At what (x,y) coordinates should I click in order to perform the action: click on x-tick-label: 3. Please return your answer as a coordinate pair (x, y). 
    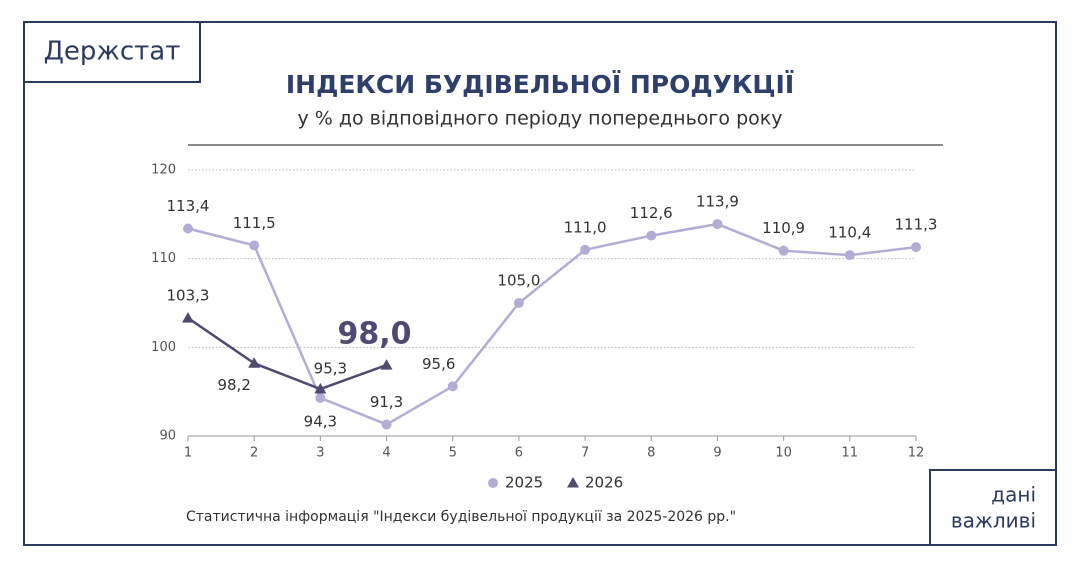
    Looking at the image, I should click on (320, 453).